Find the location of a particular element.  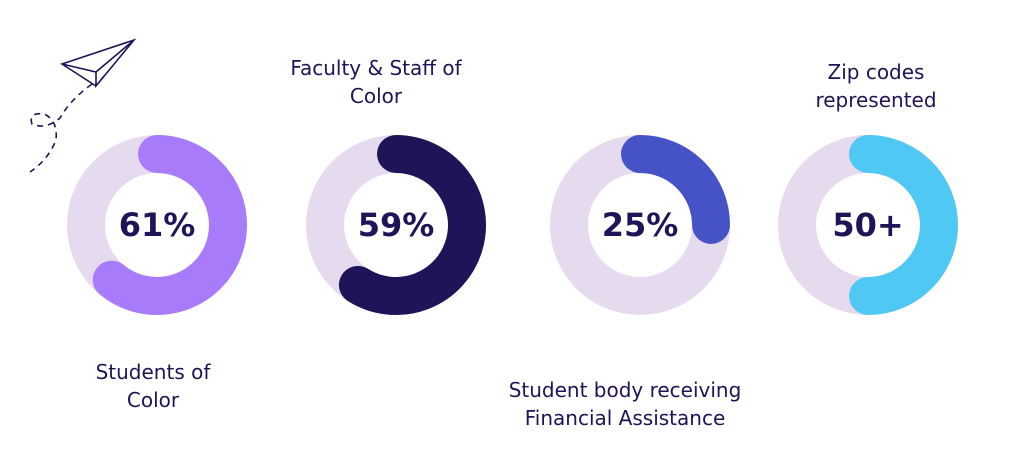

chart-title: Students of Color is located at coordinates (153, 386).